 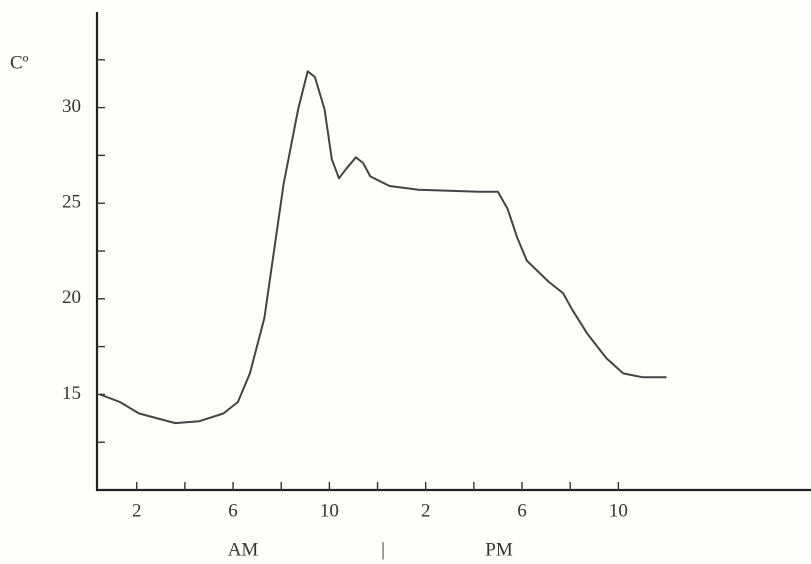 I want to click on y-axis-label: Cº, so click(x=19, y=62).